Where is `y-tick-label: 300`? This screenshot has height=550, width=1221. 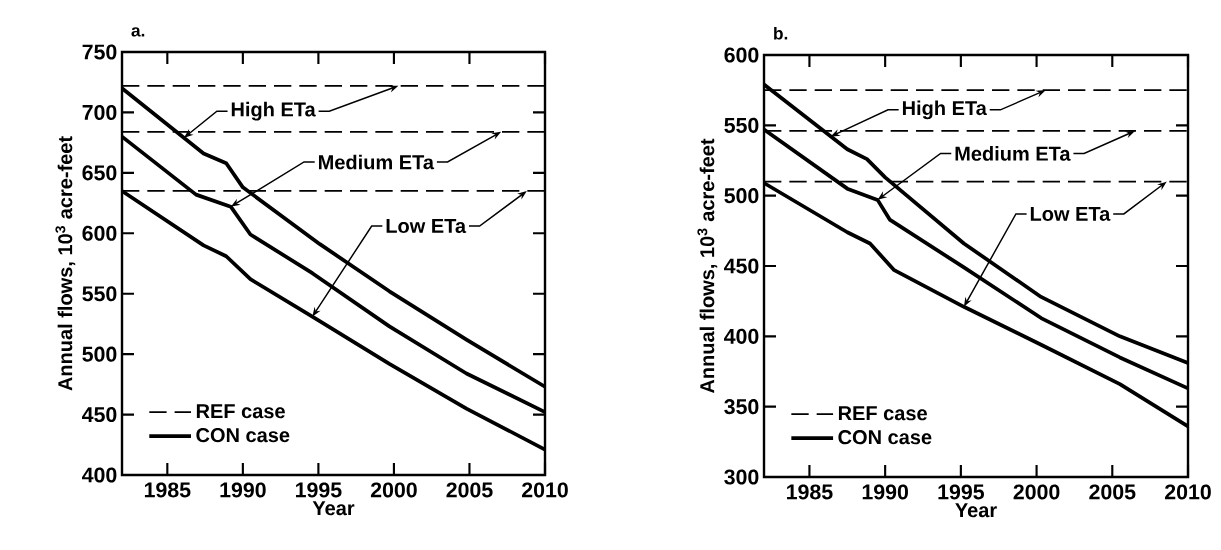 y-tick-label: 300 is located at coordinates (741, 477).